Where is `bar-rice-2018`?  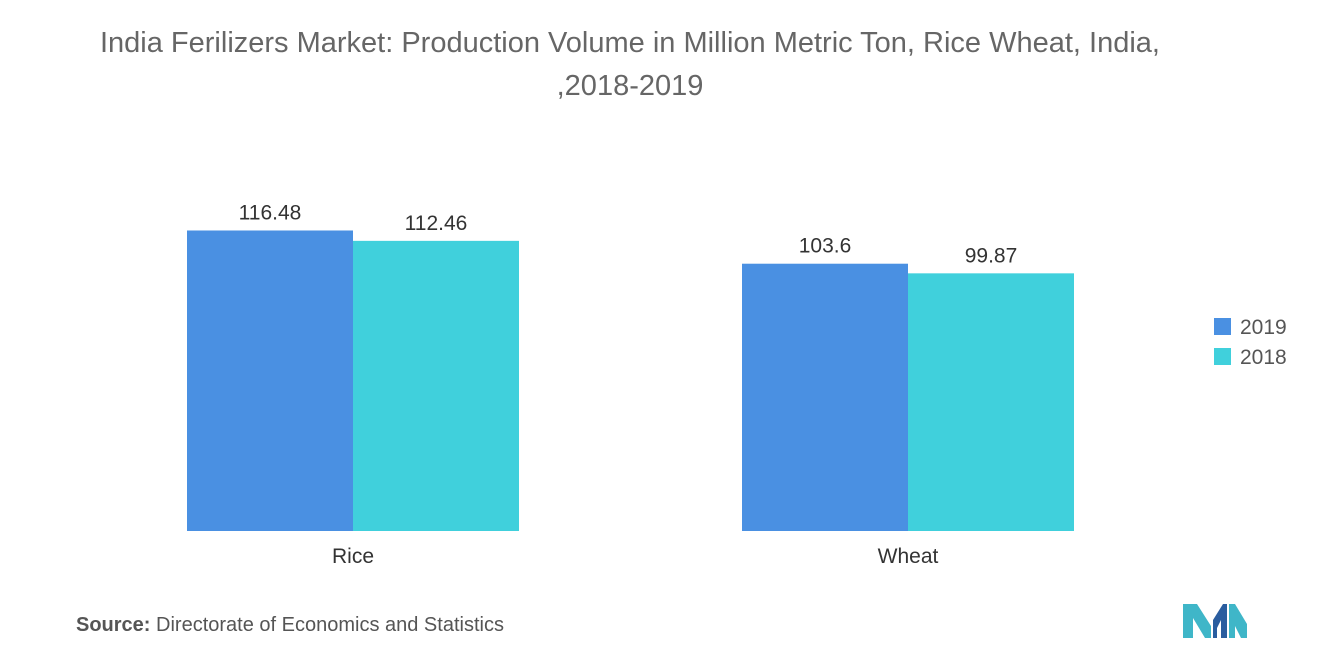
bar-rice-2018 is located at coordinates (436, 385).